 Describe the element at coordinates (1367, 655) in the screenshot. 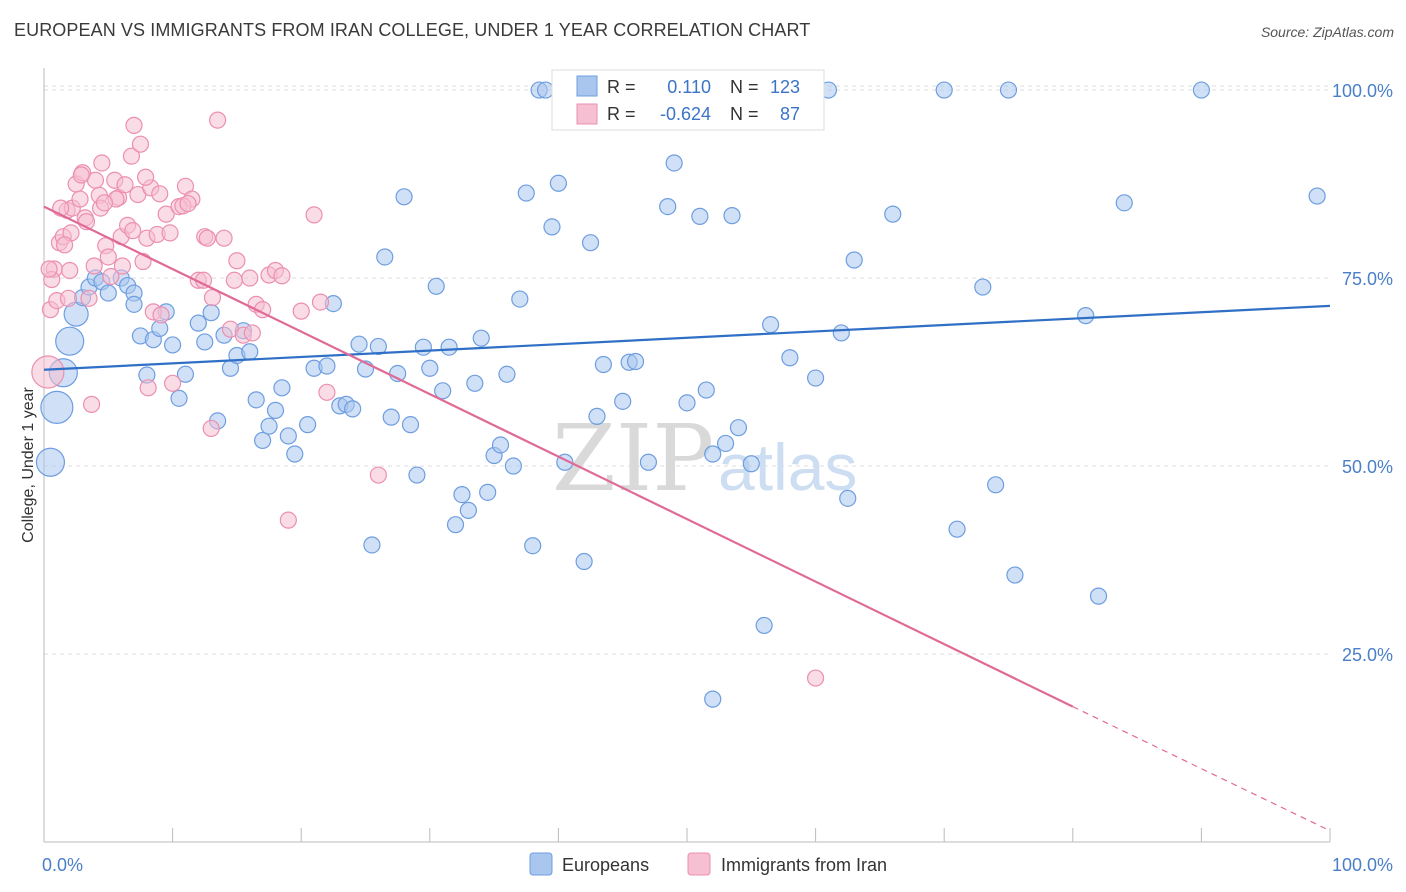

I see `y-tick-label: 25.0%` at that location.